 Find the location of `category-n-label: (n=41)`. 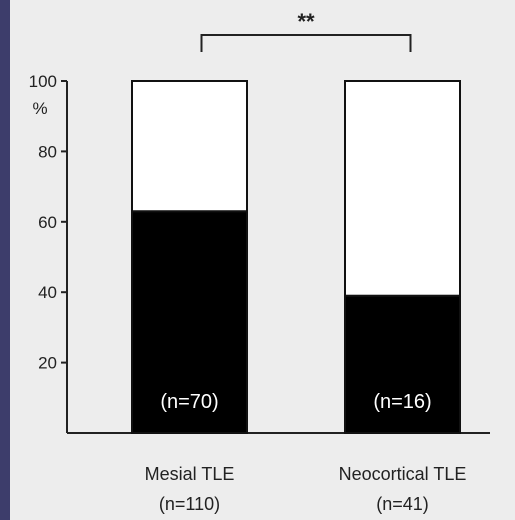

category-n-label: (n=41) is located at coordinates (402, 504).